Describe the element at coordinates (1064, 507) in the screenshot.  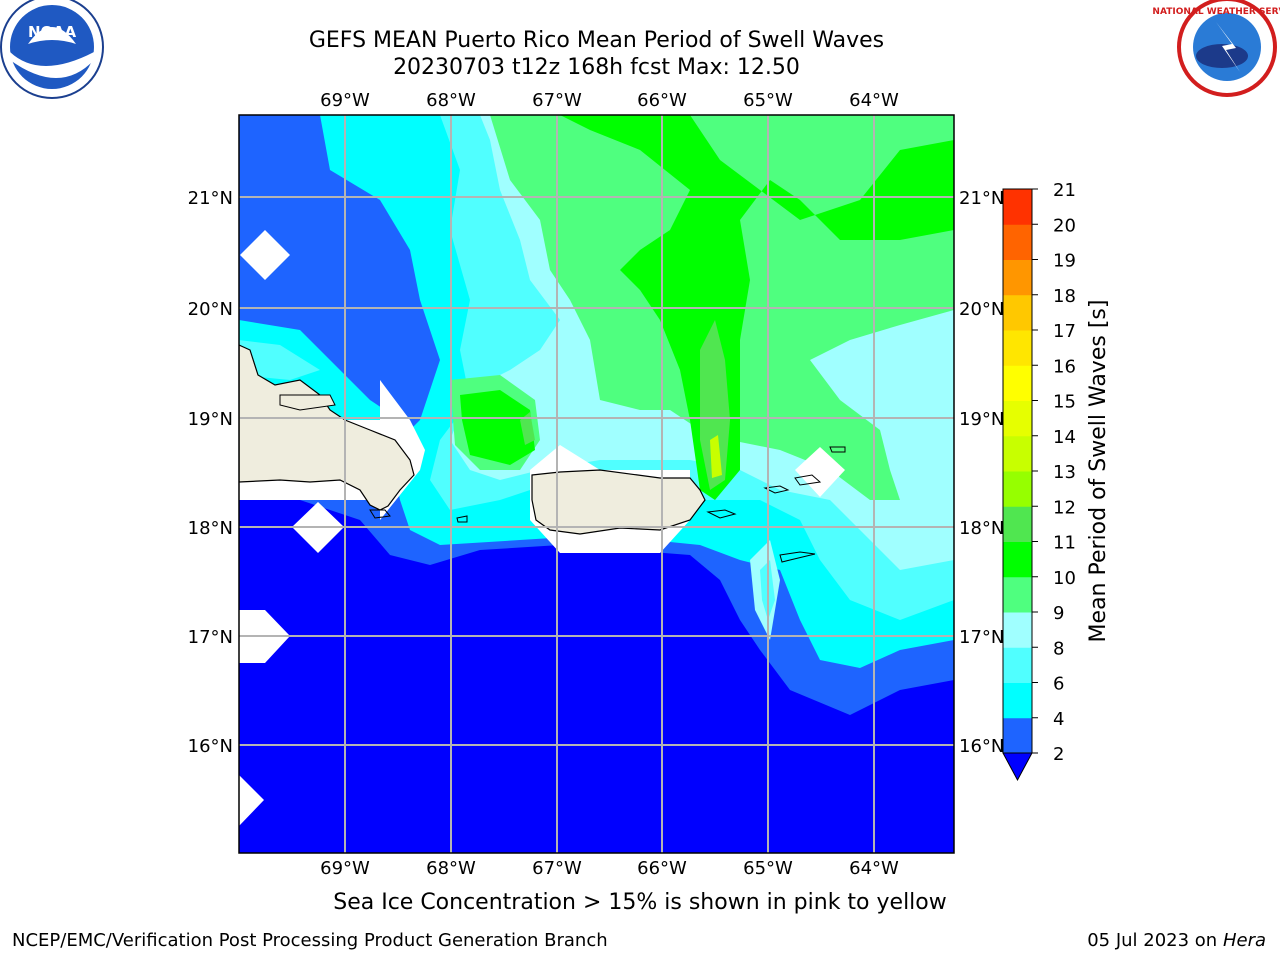
I see `colorbar-tick-label: 12` at that location.